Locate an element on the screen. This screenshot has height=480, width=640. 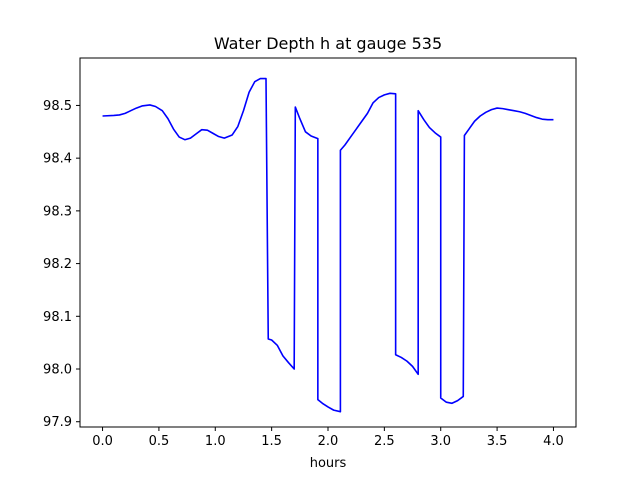
x-tick-label: 1.0 is located at coordinates (215, 441).